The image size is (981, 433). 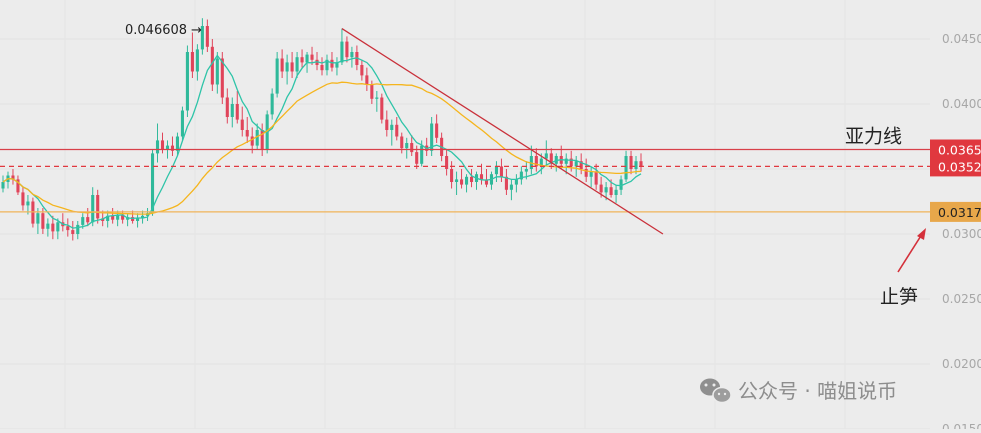 I want to click on y-tick-label: 0.0200, so click(x=961, y=364).